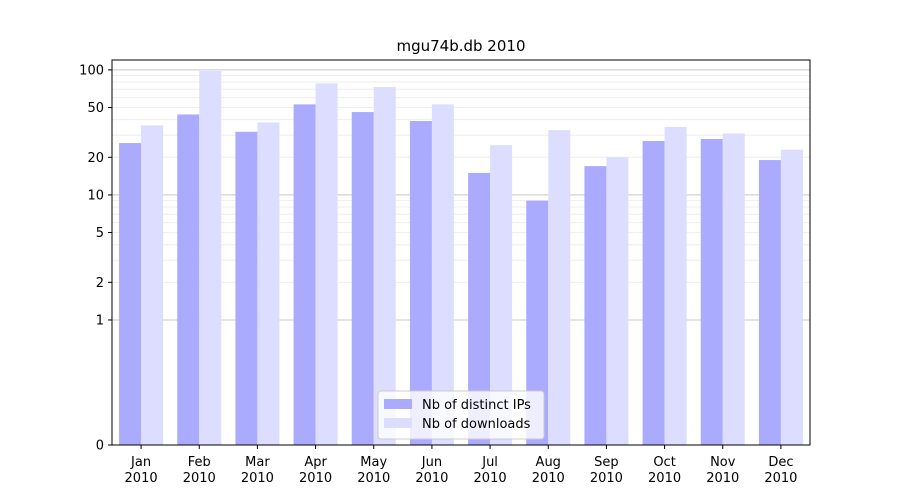 The height and width of the screenshot is (500, 900). What do you see at coordinates (140, 462) in the screenshot?
I see `x-tick-label-month: Jan` at bounding box center [140, 462].